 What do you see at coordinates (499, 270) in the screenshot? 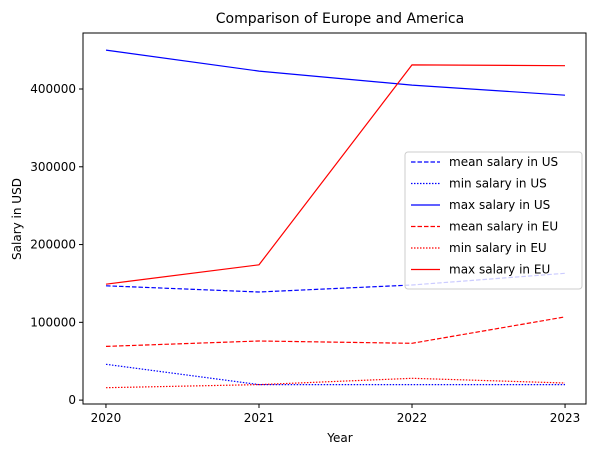
I see `legend-entry-label: max salary in EU` at bounding box center [499, 270].